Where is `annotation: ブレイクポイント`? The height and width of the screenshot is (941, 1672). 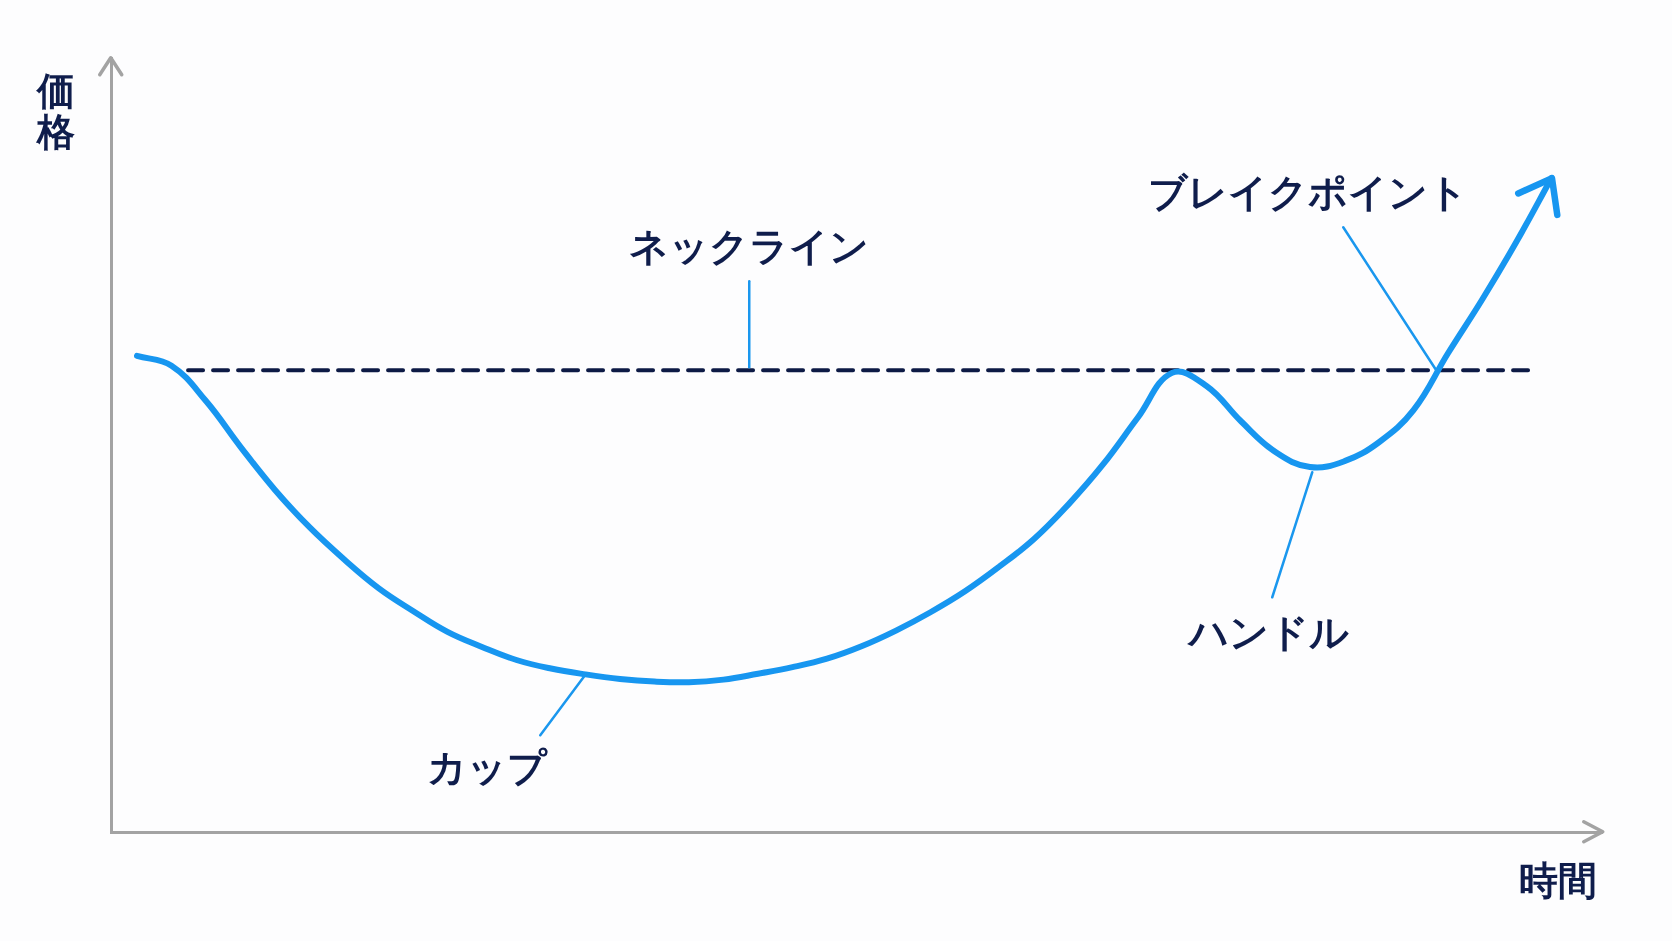
annotation: ブレイクポイント is located at coordinates (1307, 192).